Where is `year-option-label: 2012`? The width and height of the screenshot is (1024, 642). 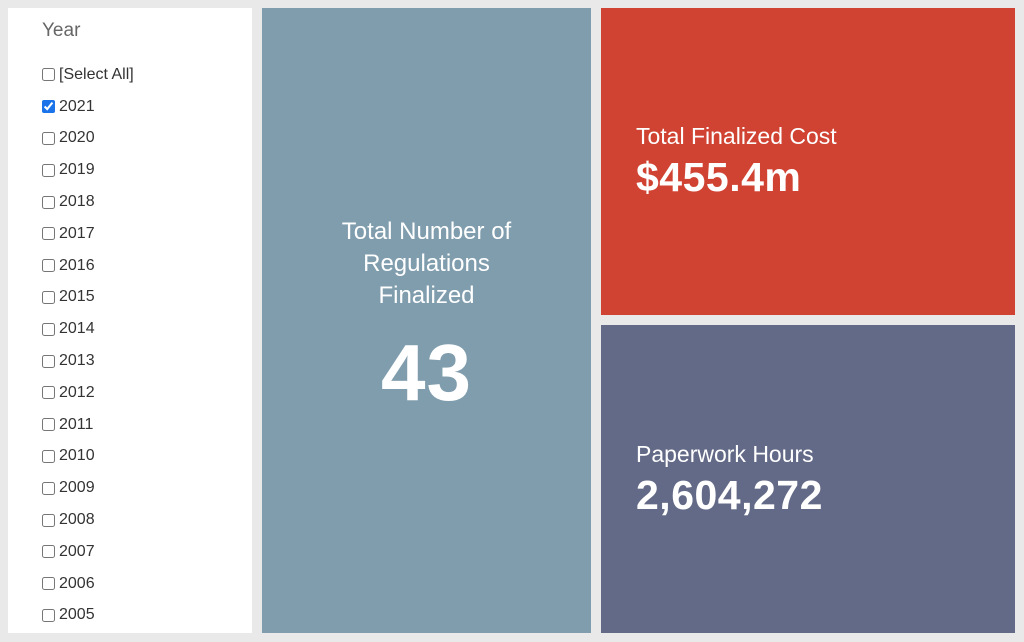 year-option-label: 2012 is located at coordinates (77, 392).